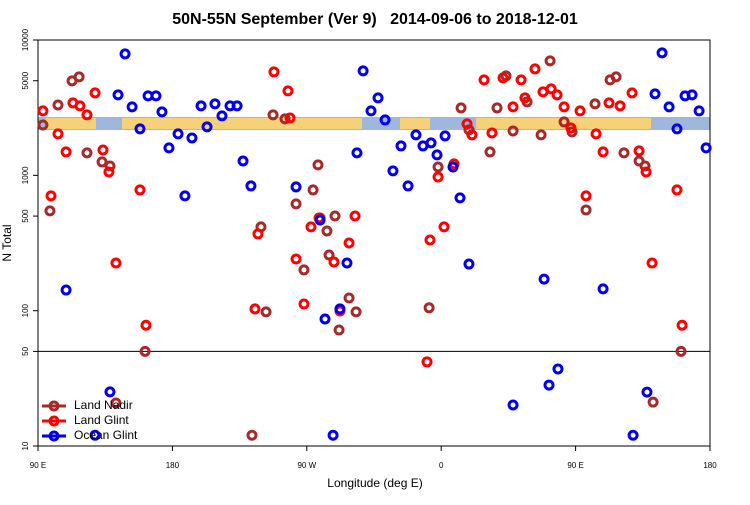  What do you see at coordinates (374, 483) in the screenshot?
I see `x-axis-label: Longitude (deg E)` at bounding box center [374, 483].